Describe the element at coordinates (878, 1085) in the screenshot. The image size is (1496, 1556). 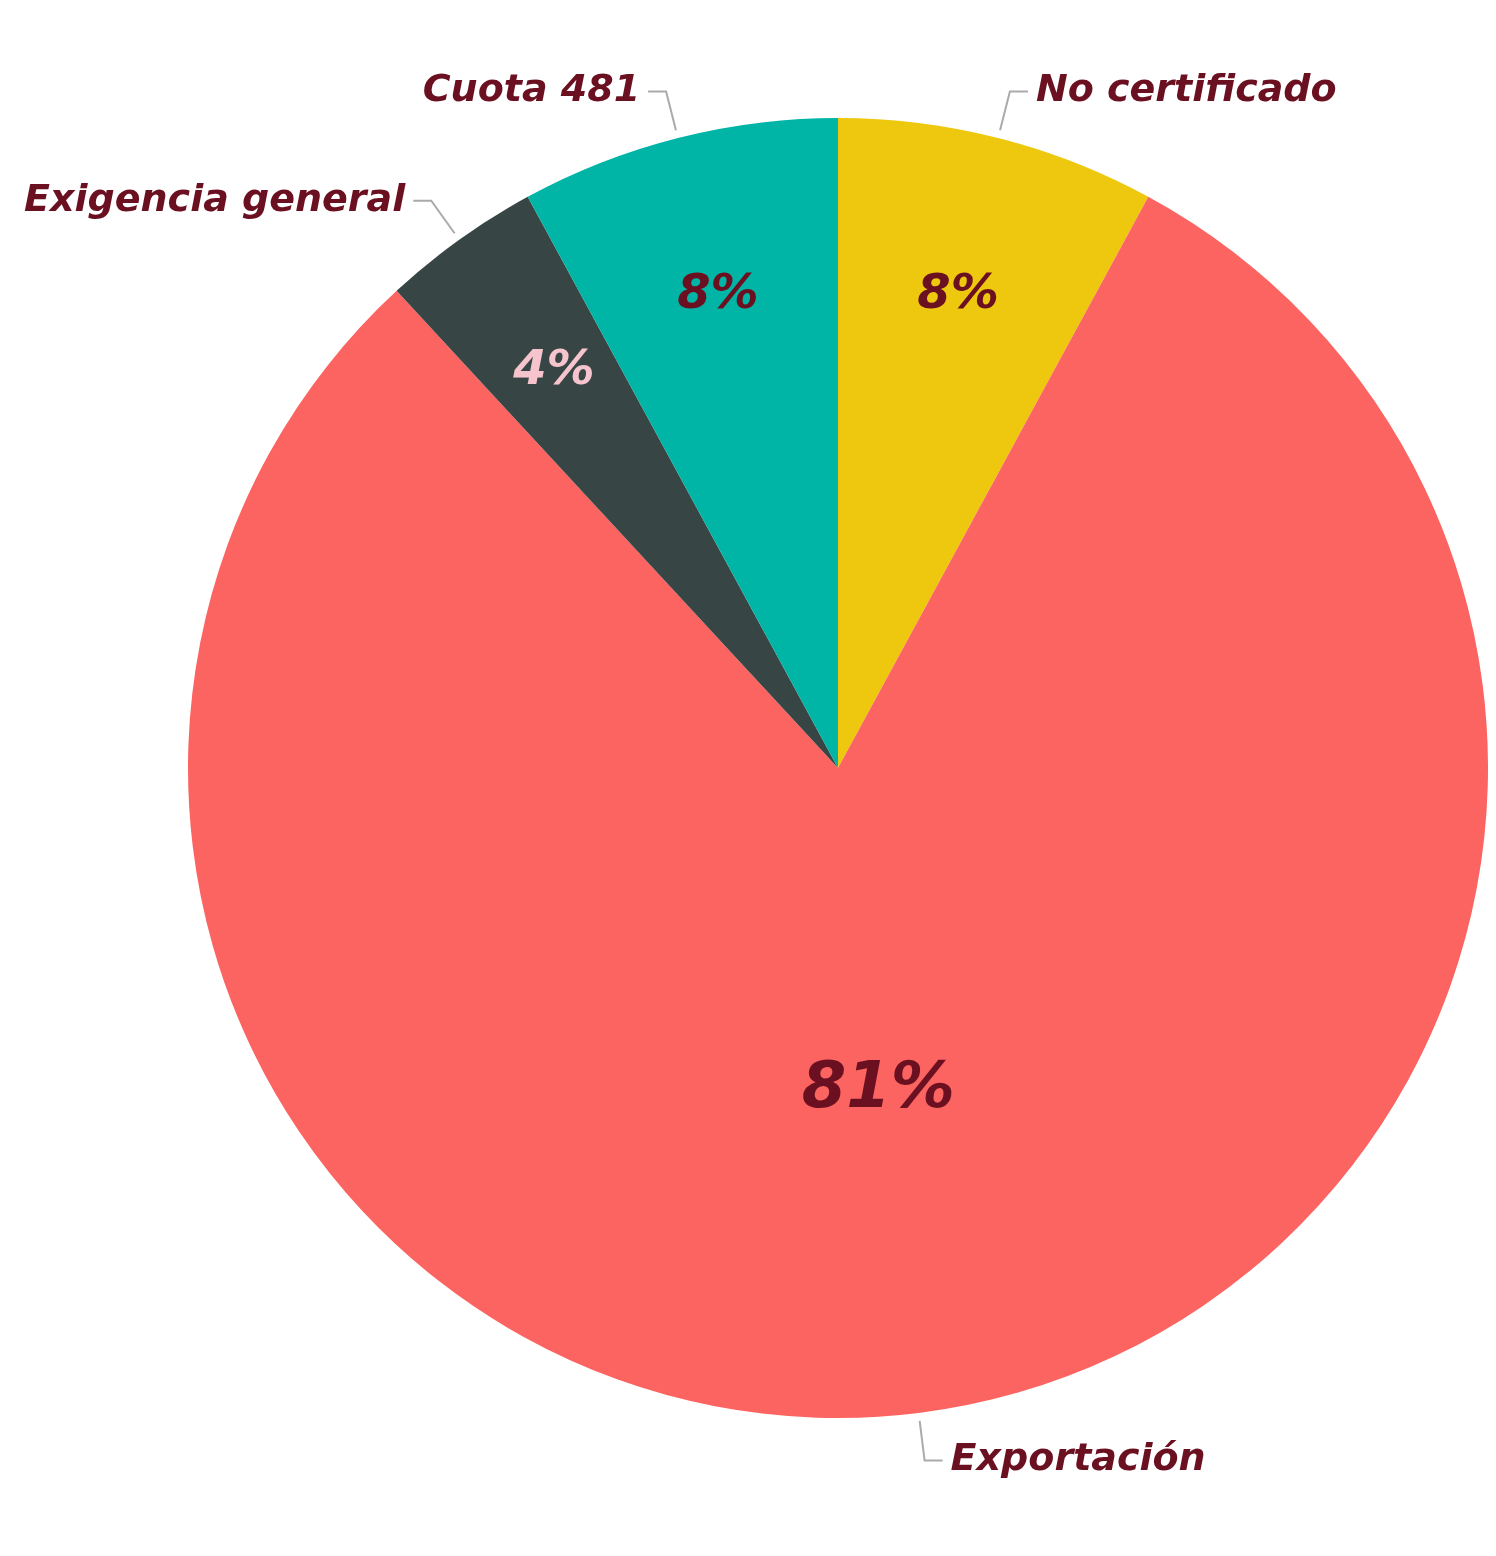
I see `data-label: 81%` at that location.